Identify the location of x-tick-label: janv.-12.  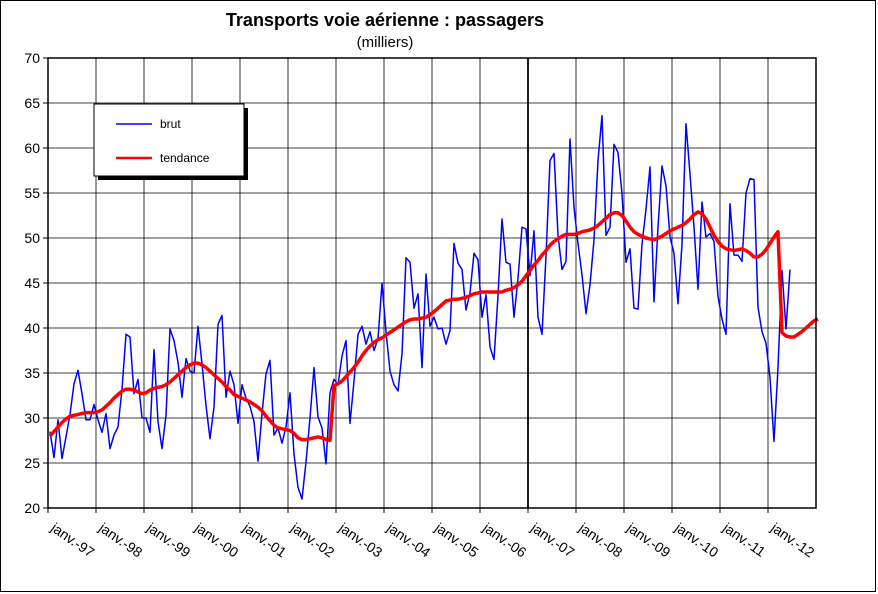
(792, 540).